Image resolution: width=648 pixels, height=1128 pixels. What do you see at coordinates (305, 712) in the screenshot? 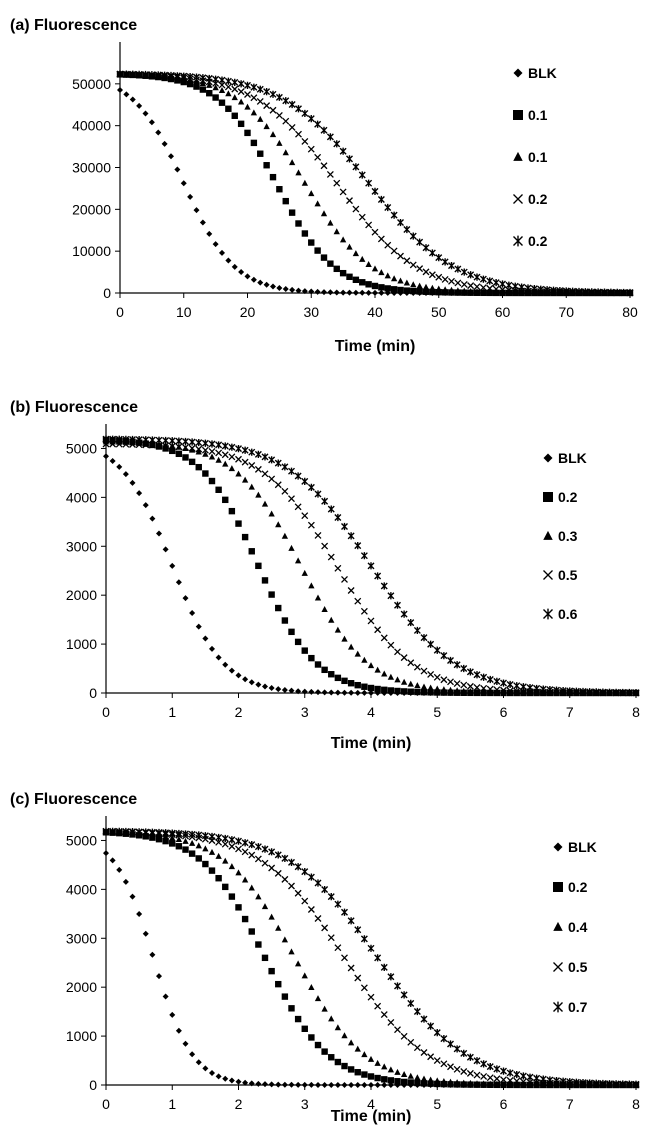
I see `x-tick-label: 3` at bounding box center [305, 712].